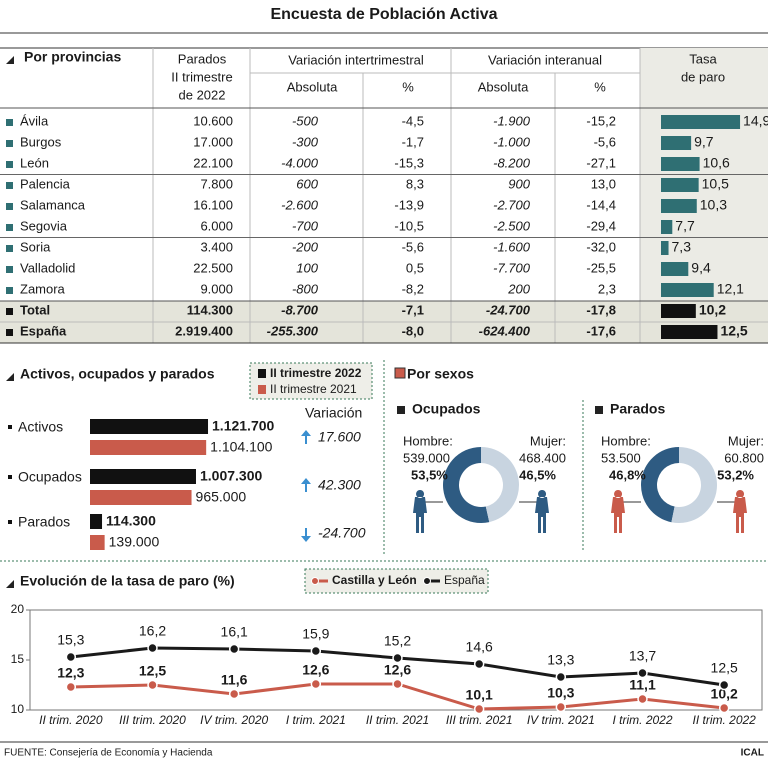 Image resolution: width=768 pixels, height=761 pixels. I want to click on x-tick-label: III trim. 2020, so click(152, 720).